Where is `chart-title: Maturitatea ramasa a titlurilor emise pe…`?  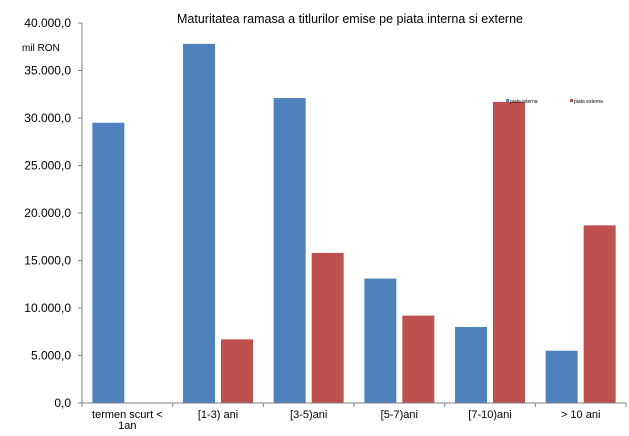 chart-title: Maturitatea ramasa a titlurilor emise pe… is located at coordinates (350, 19).